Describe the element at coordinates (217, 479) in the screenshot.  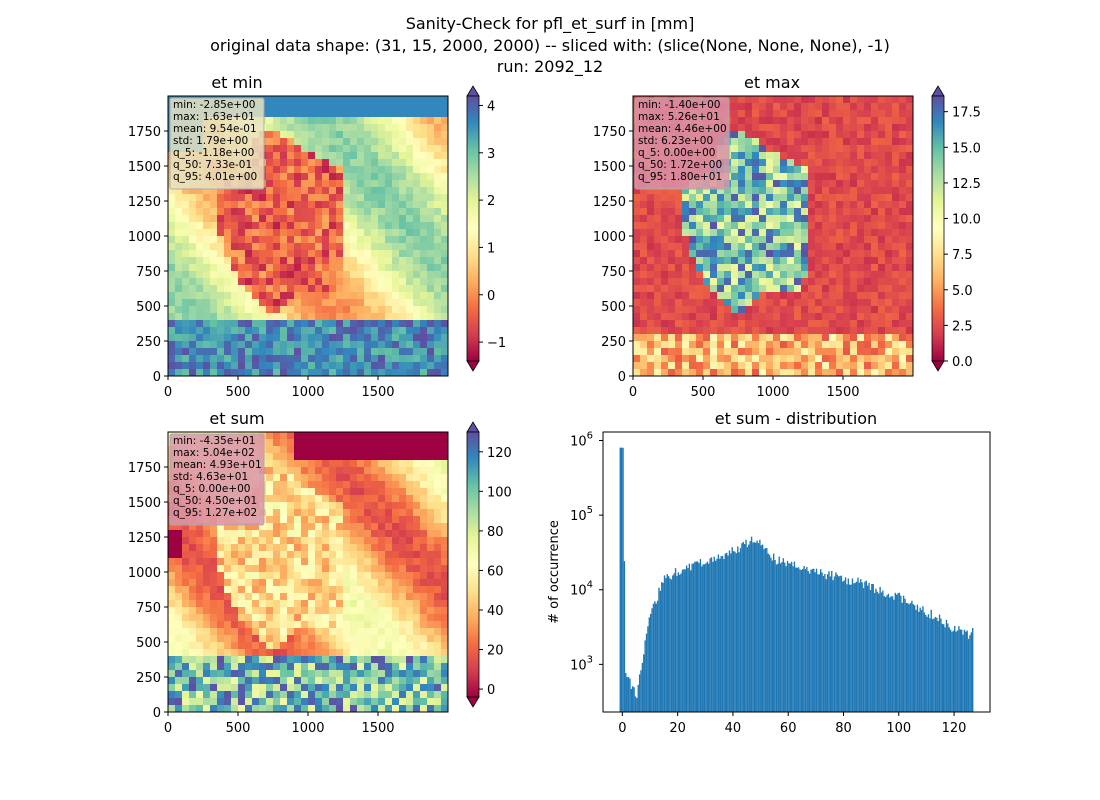
I see `stats-box-bg` at that location.